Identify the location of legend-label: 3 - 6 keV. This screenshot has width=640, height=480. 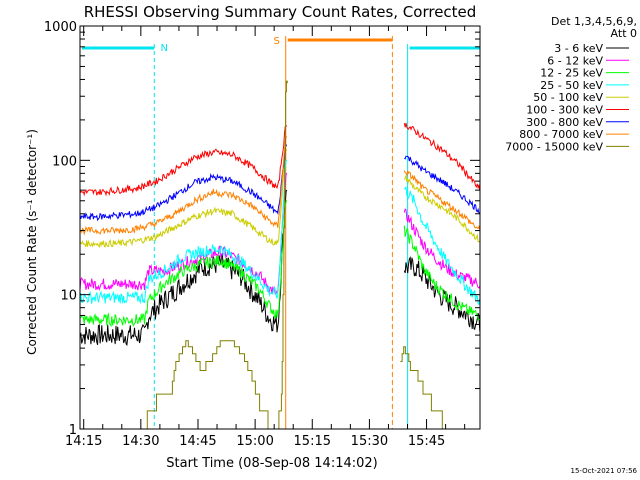
(578, 48).